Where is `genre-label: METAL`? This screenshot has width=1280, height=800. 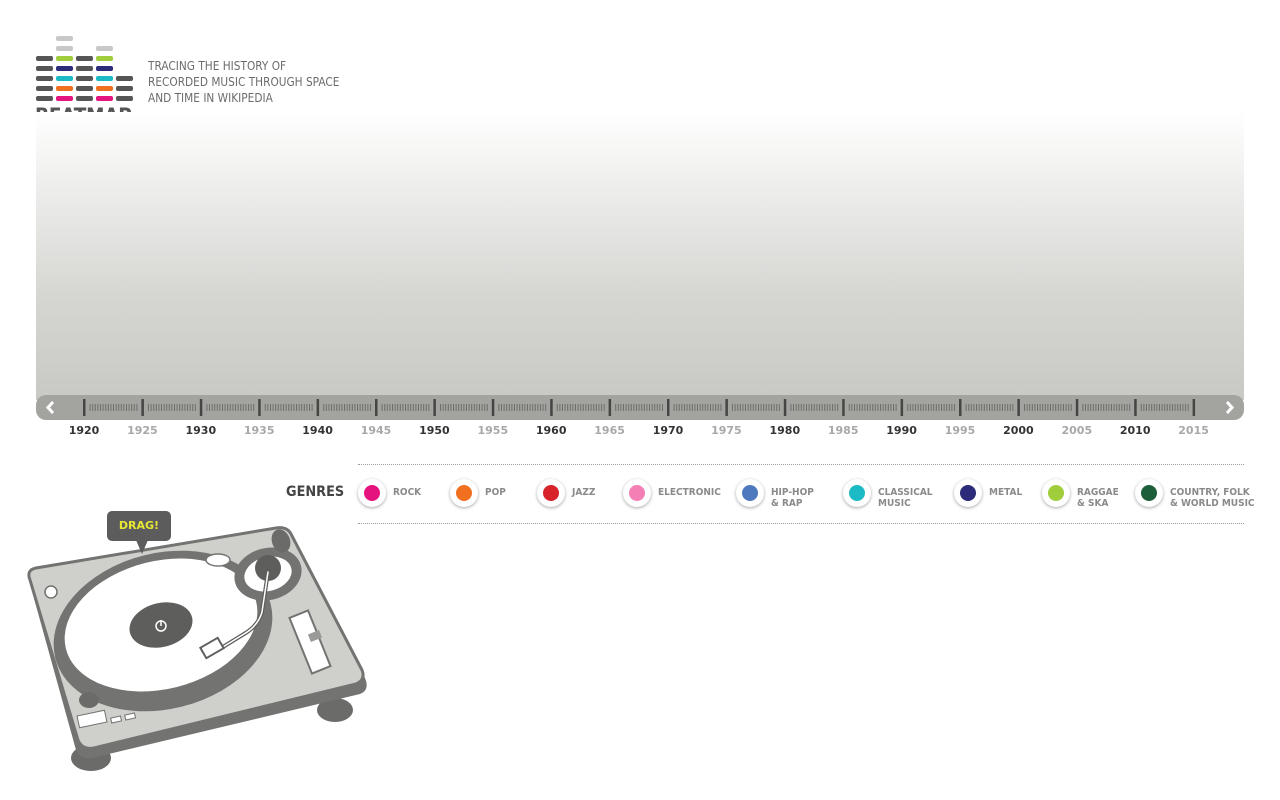
genre-label: METAL is located at coordinates (1005, 492).